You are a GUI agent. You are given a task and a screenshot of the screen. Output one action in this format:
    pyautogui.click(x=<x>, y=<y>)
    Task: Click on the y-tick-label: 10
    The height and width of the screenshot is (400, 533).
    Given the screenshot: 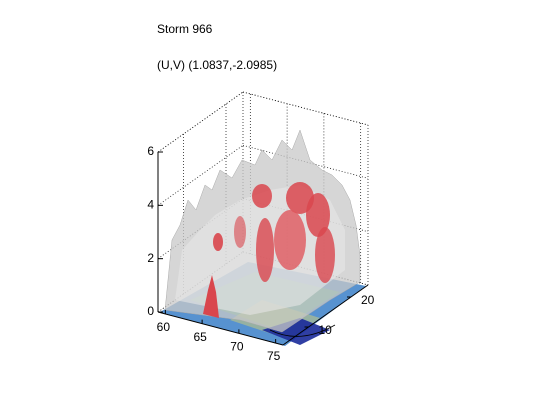 What is the action you would take?
    pyautogui.click(x=326, y=330)
    